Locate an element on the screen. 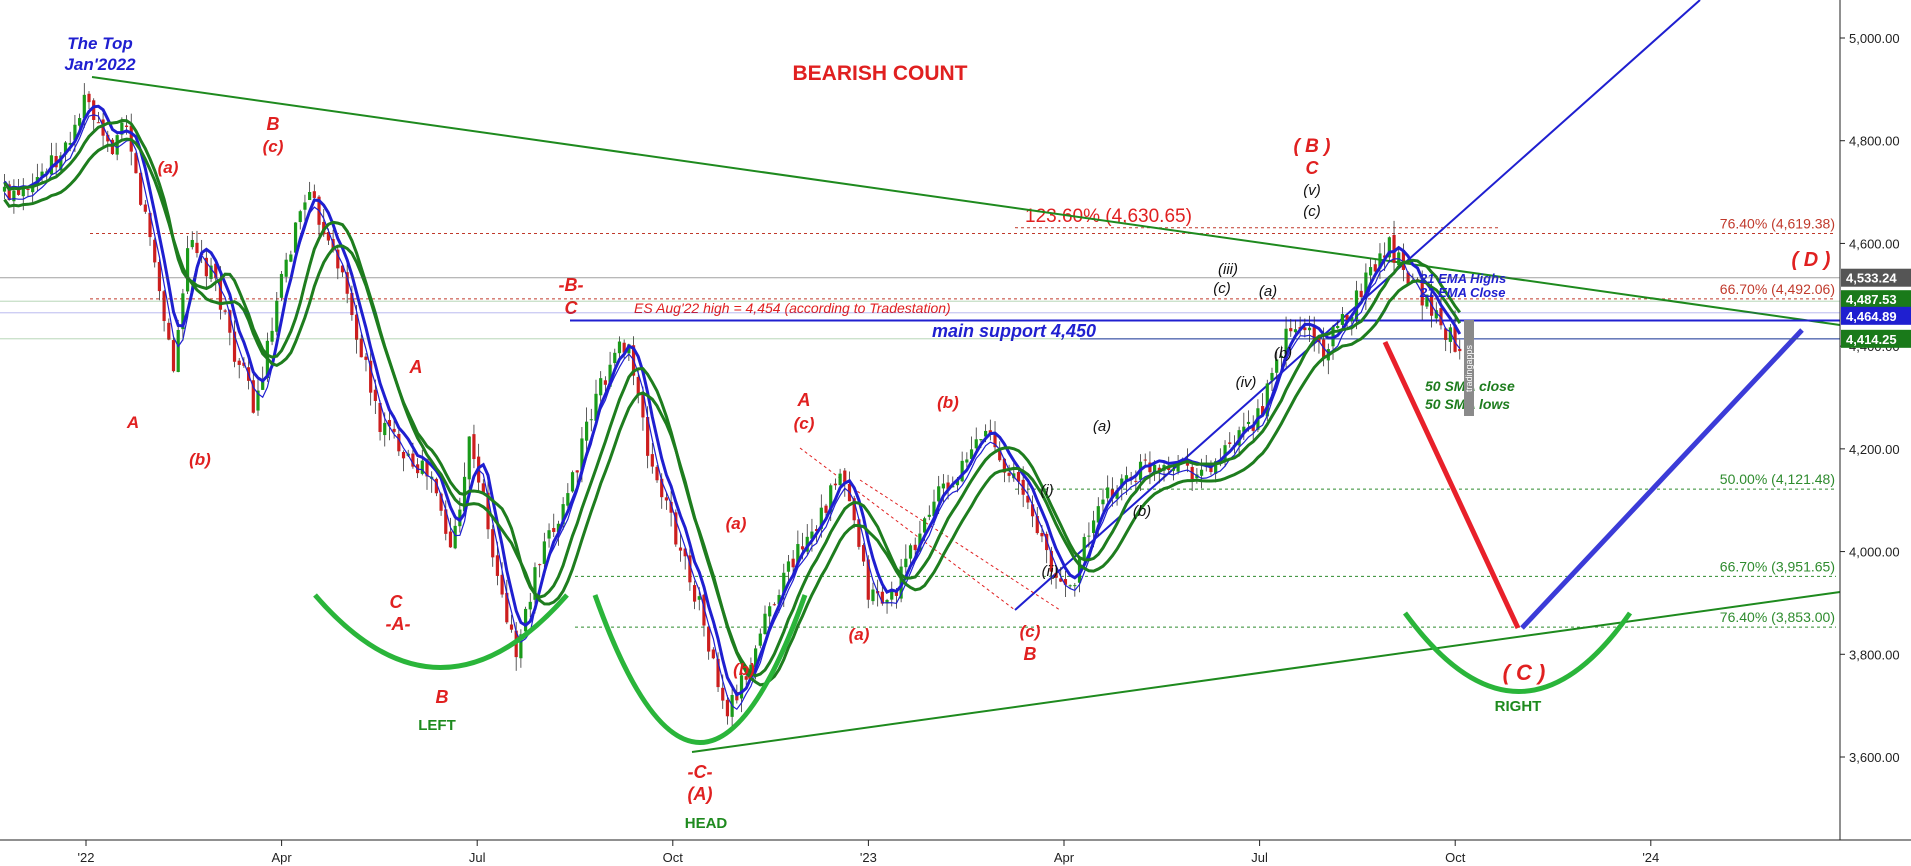 The width and height of the screenshot is (1911, 866). wave-label: C is located at coordinates (1313, 168).